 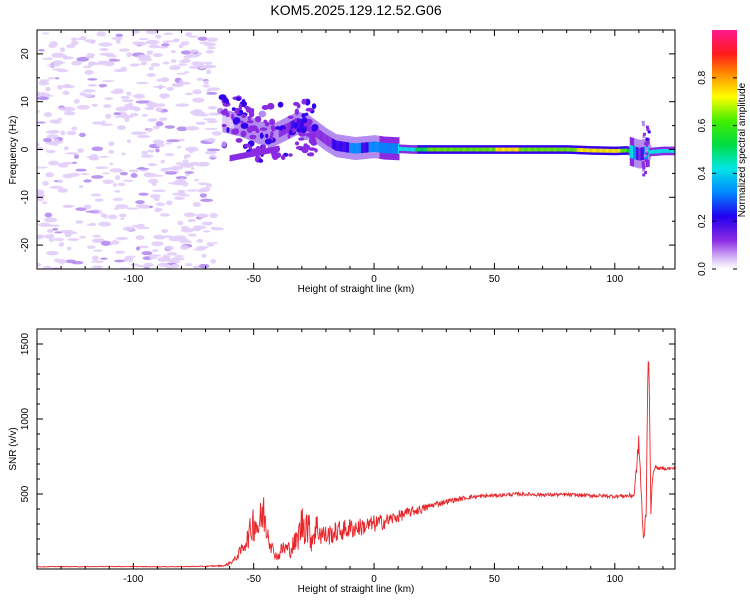 I want to click on snr-x-label: Height of straight line (km), so click(x=356, y=589).